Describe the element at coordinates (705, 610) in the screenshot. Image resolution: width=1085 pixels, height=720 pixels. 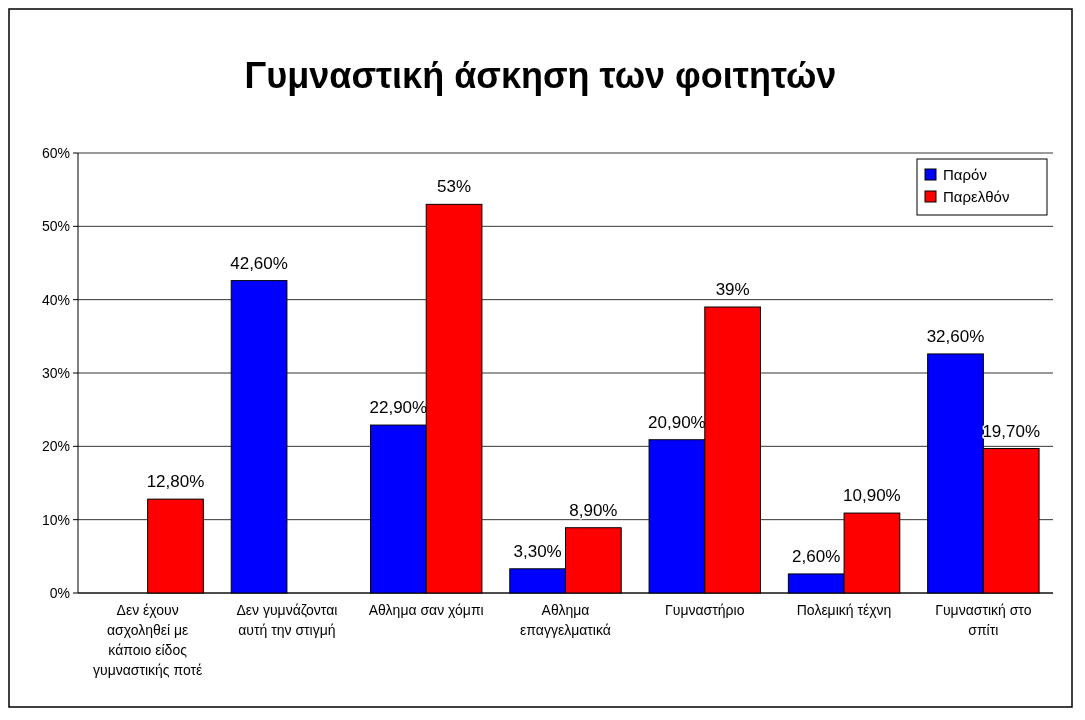
I see `x-tick-label: Γυμναστήριο` at that location.